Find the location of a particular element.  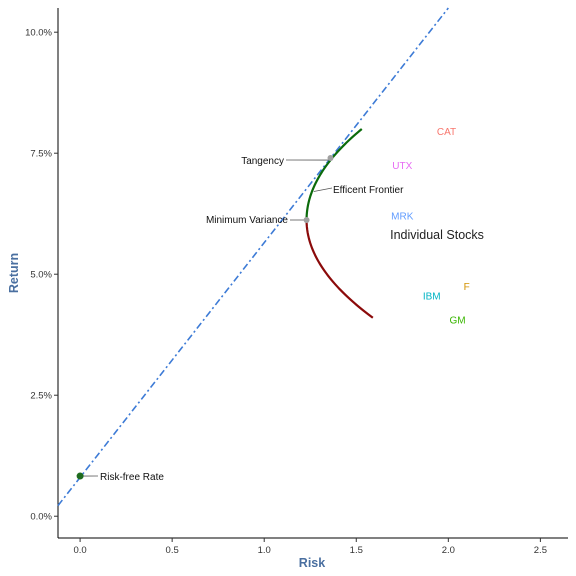

y-tick-label: 0.0% is located at coordinates (41, 517).